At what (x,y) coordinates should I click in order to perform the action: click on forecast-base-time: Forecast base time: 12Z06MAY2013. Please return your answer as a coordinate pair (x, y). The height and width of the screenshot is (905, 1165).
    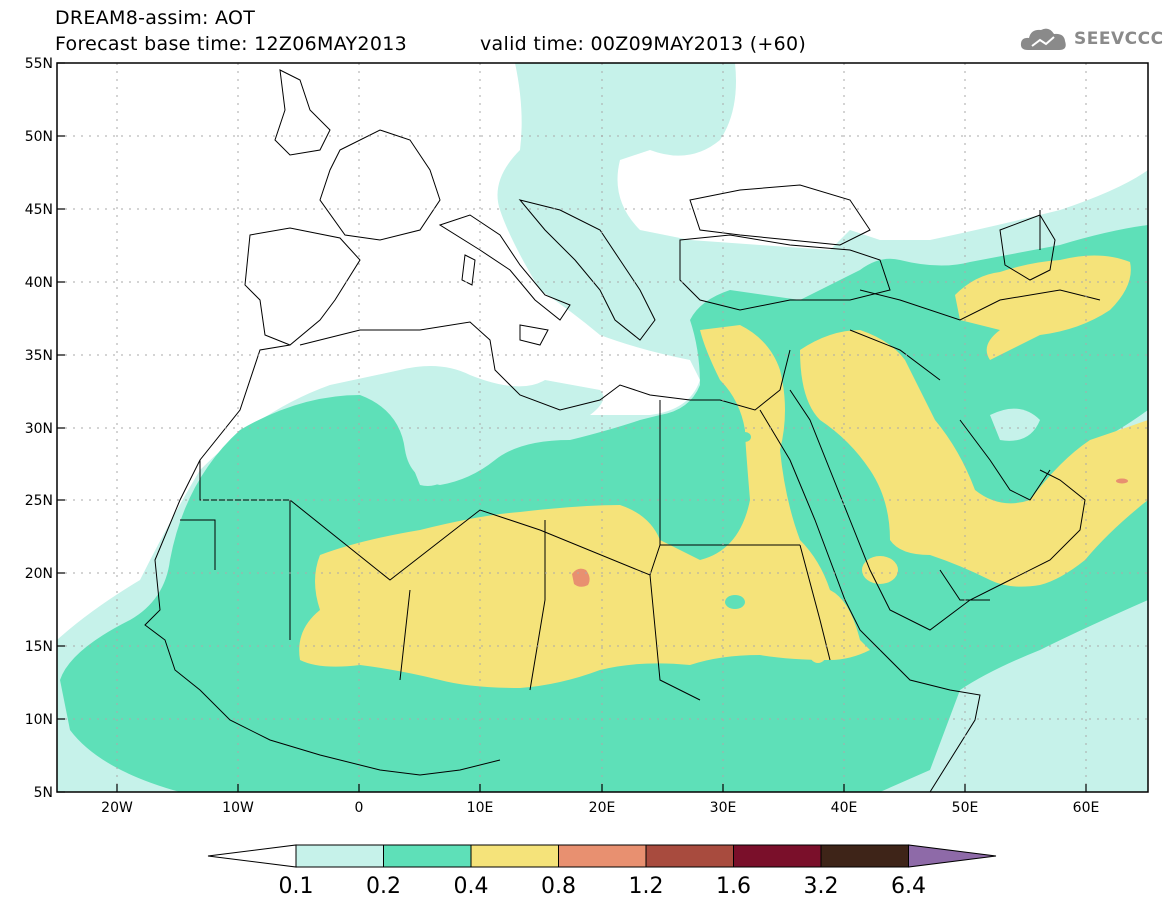
    Looking at the image, I should click on (231, 44).